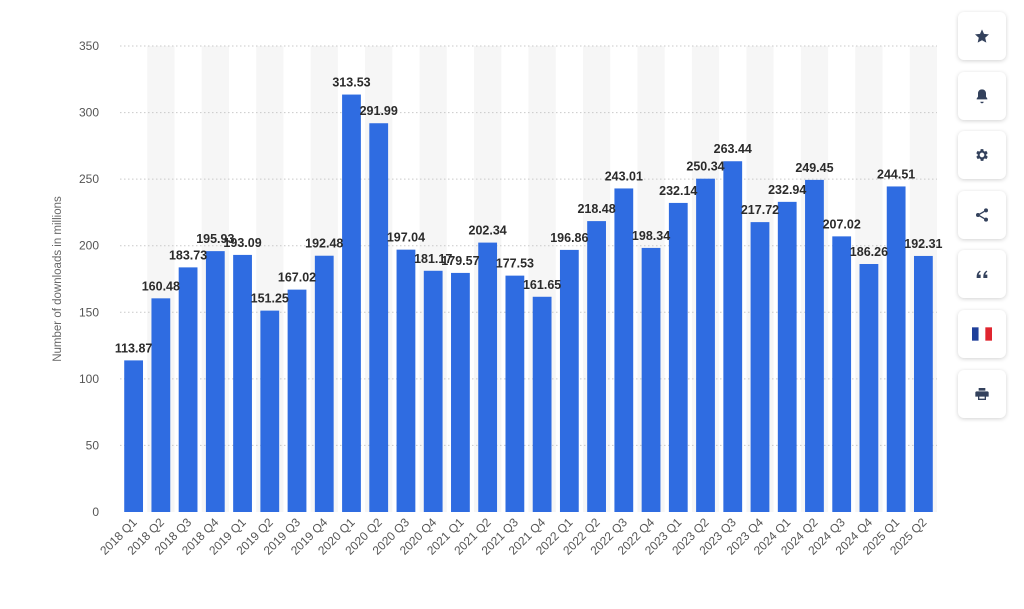  What do you see at coordinates (89, 379) in the screenshot?
I see `y-tick-label: 100` at bounding box center [89, 379].